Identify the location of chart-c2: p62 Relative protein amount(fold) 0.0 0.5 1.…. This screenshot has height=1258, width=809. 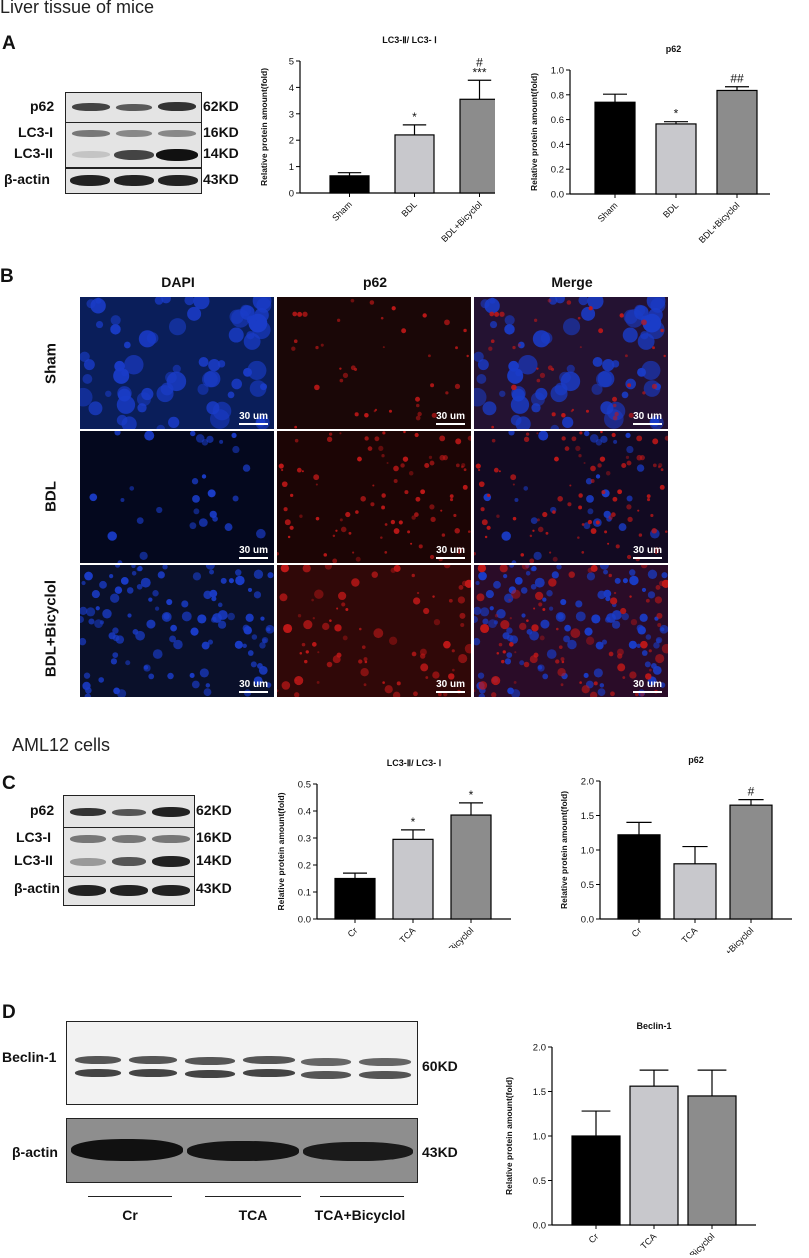
(675, 854).